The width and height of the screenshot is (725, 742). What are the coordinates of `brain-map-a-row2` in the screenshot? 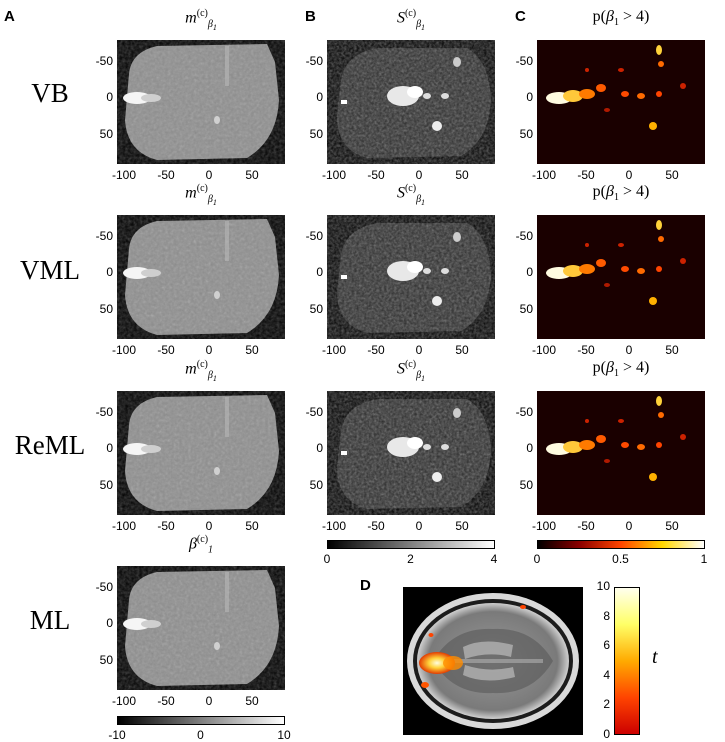 It's located at (201, 453).